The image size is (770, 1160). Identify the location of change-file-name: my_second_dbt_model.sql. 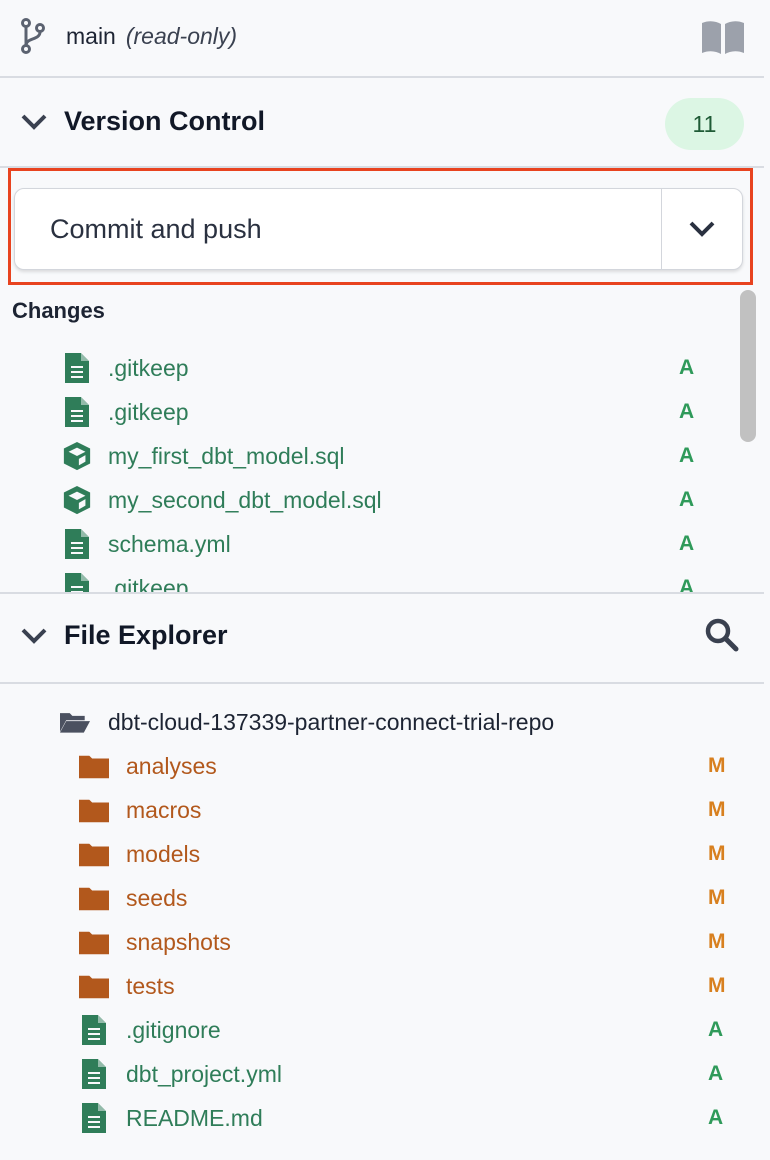
(245, 499).